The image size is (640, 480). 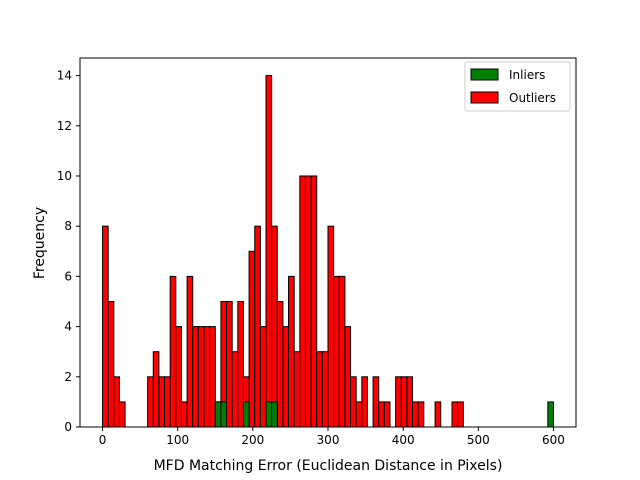 I want to click on legend-swatch-outliers, so click(x=484, y=97).